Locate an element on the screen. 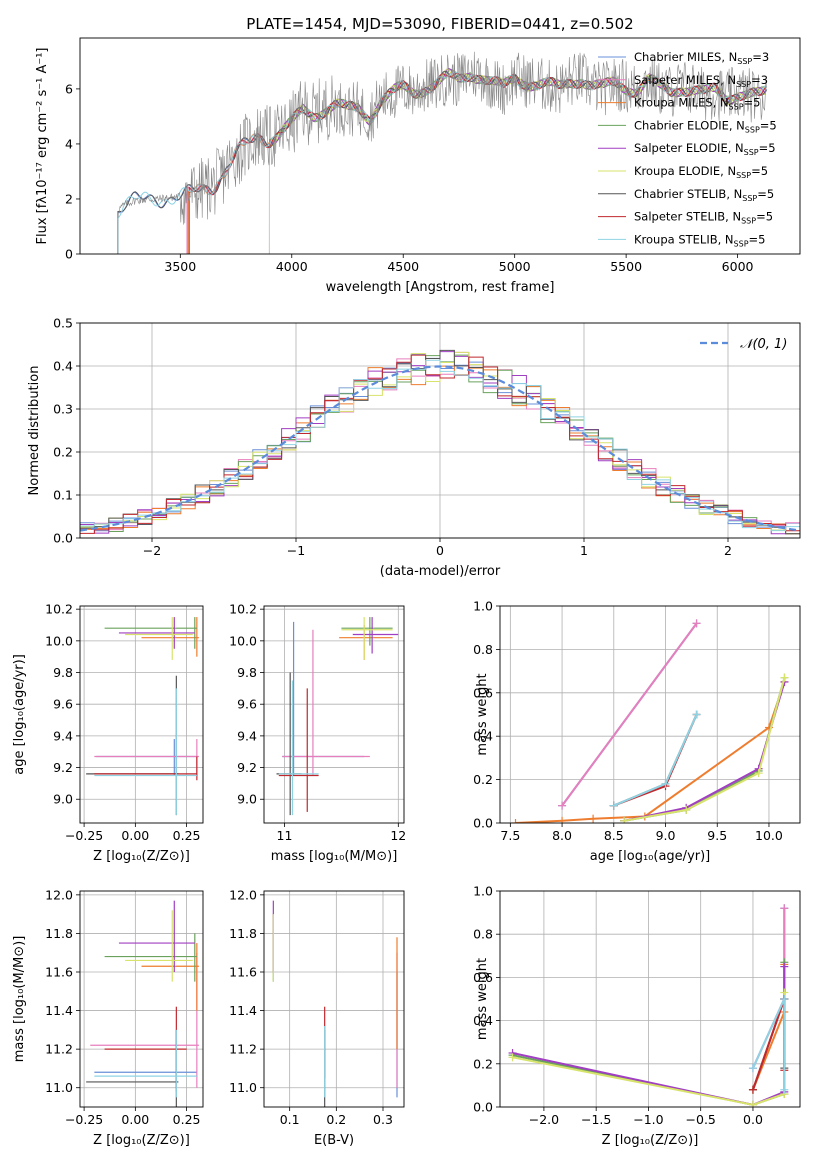  x-tick-label: 11 is located at coordinates (285, 835).